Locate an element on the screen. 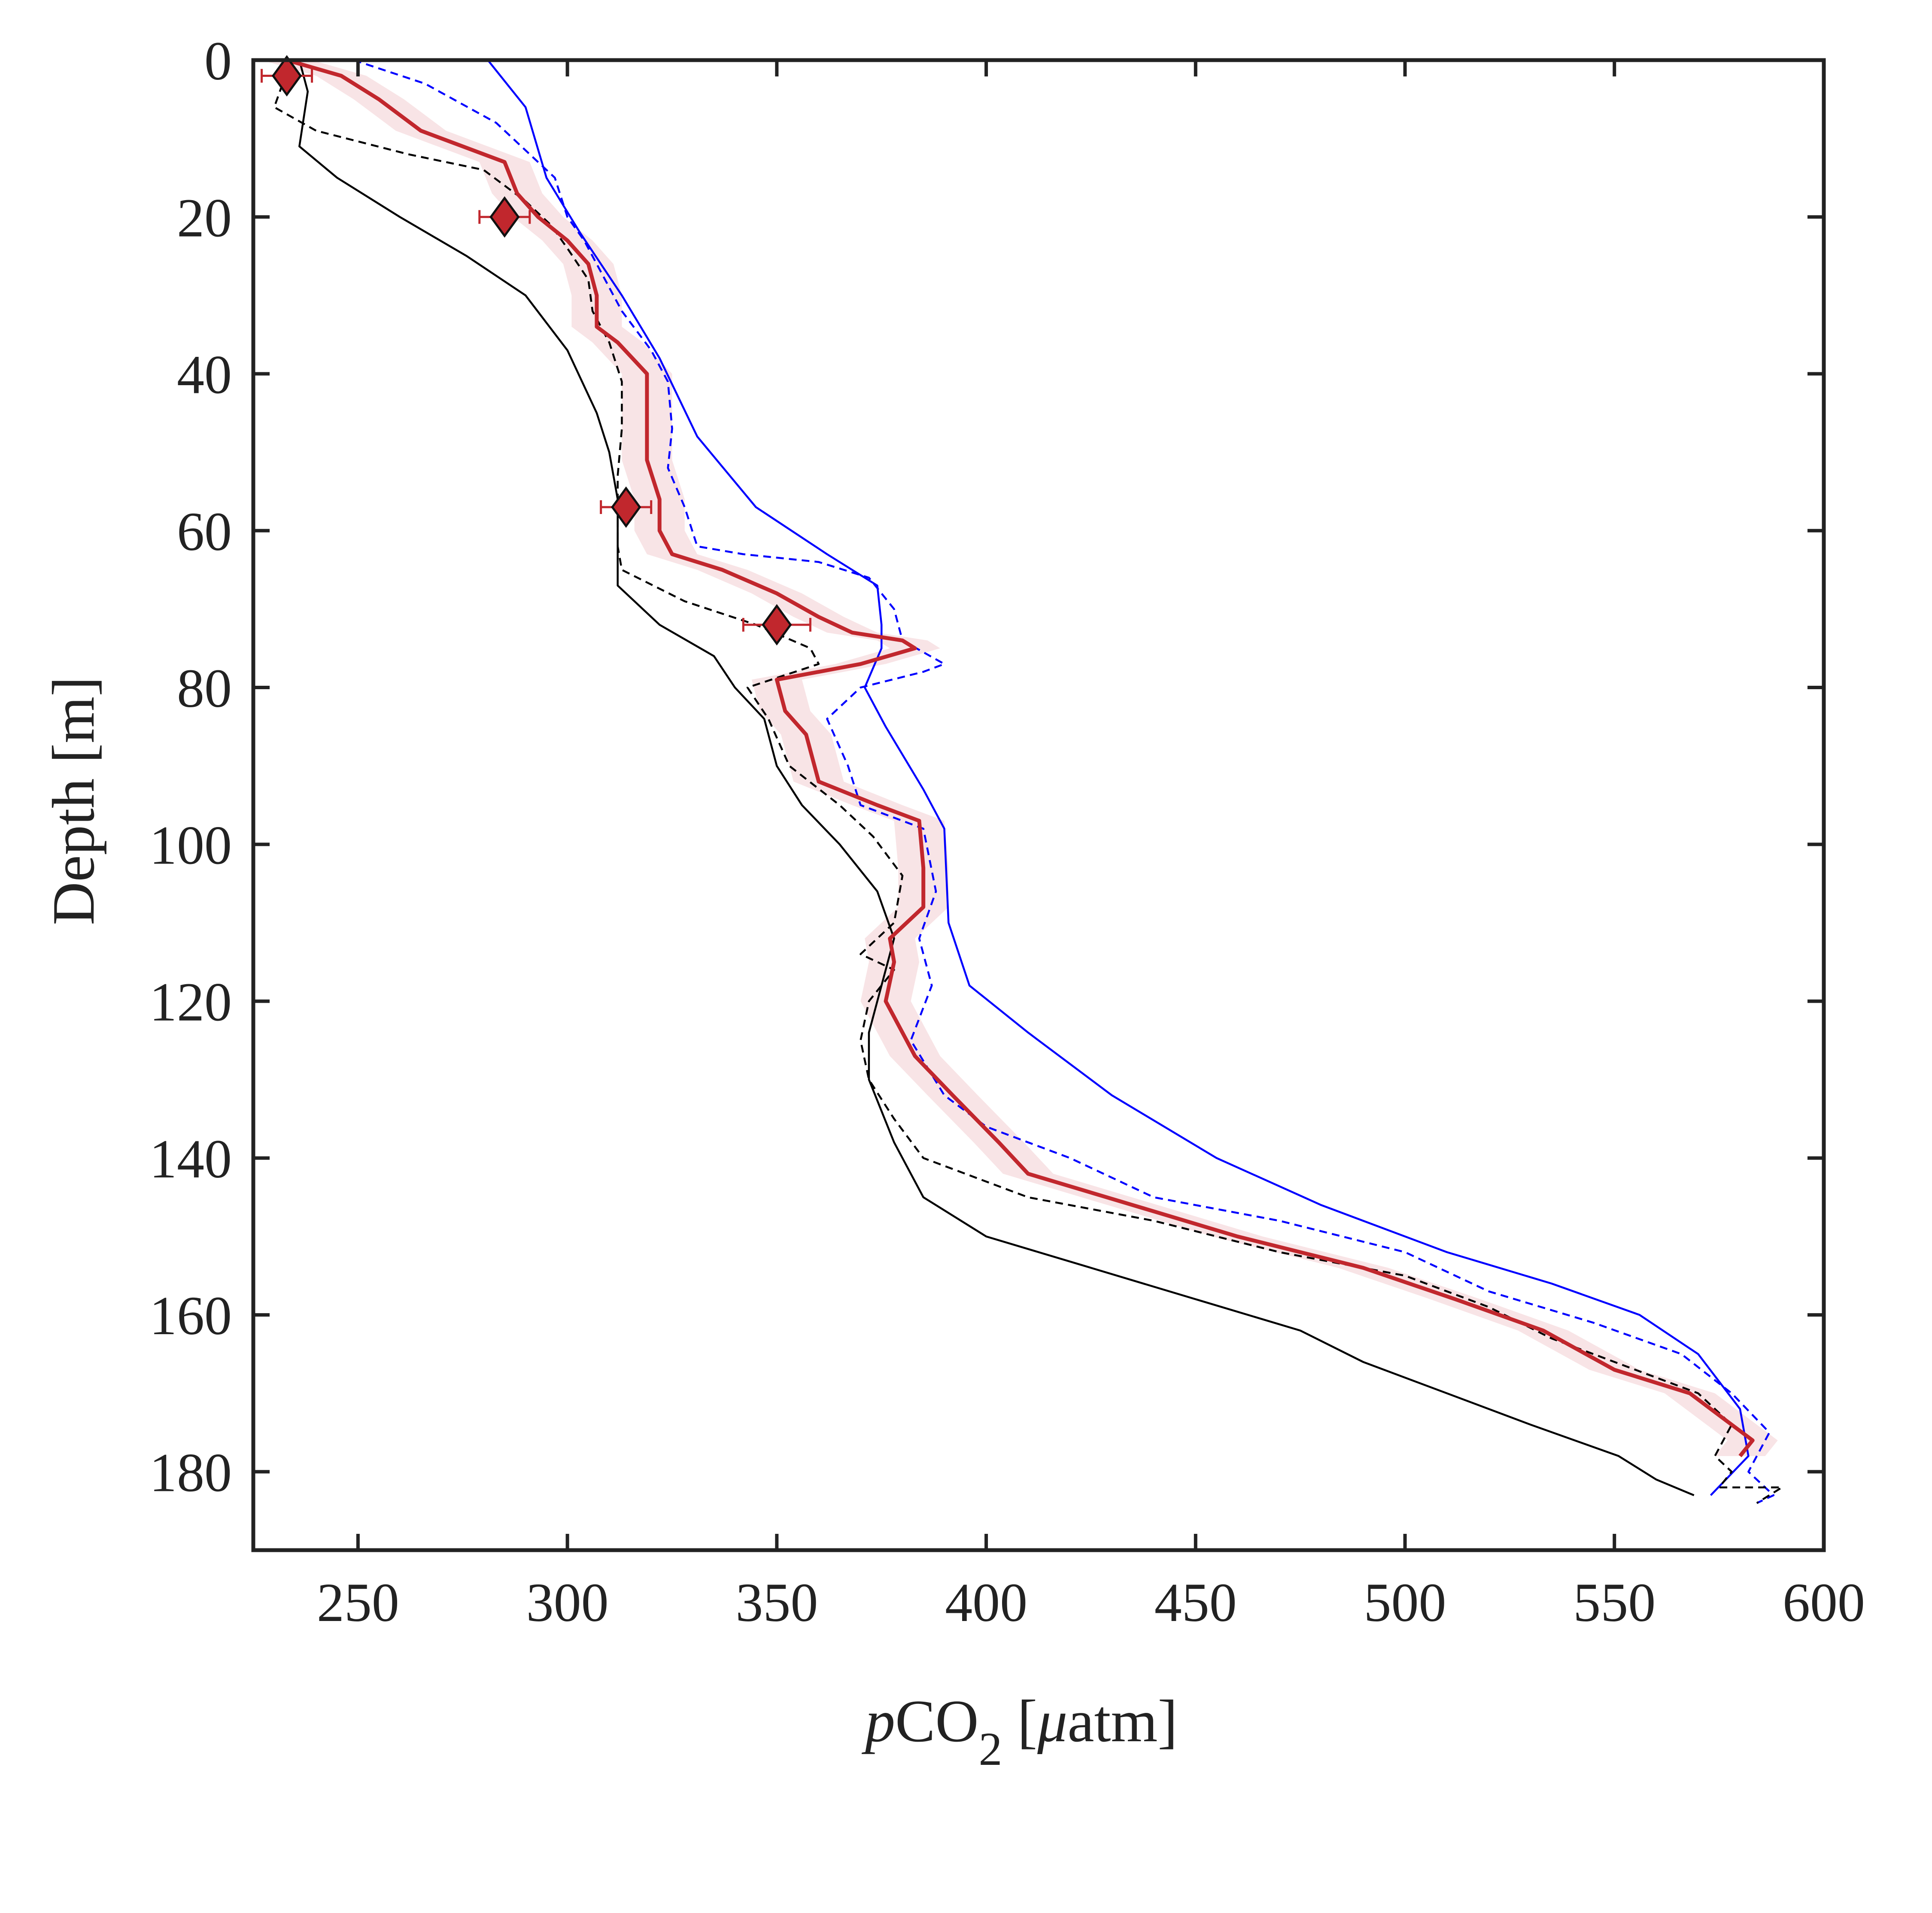 This screenshot has height=1913, width=1932. x-tick-label: 250 is located at coordinates (358, 1602).